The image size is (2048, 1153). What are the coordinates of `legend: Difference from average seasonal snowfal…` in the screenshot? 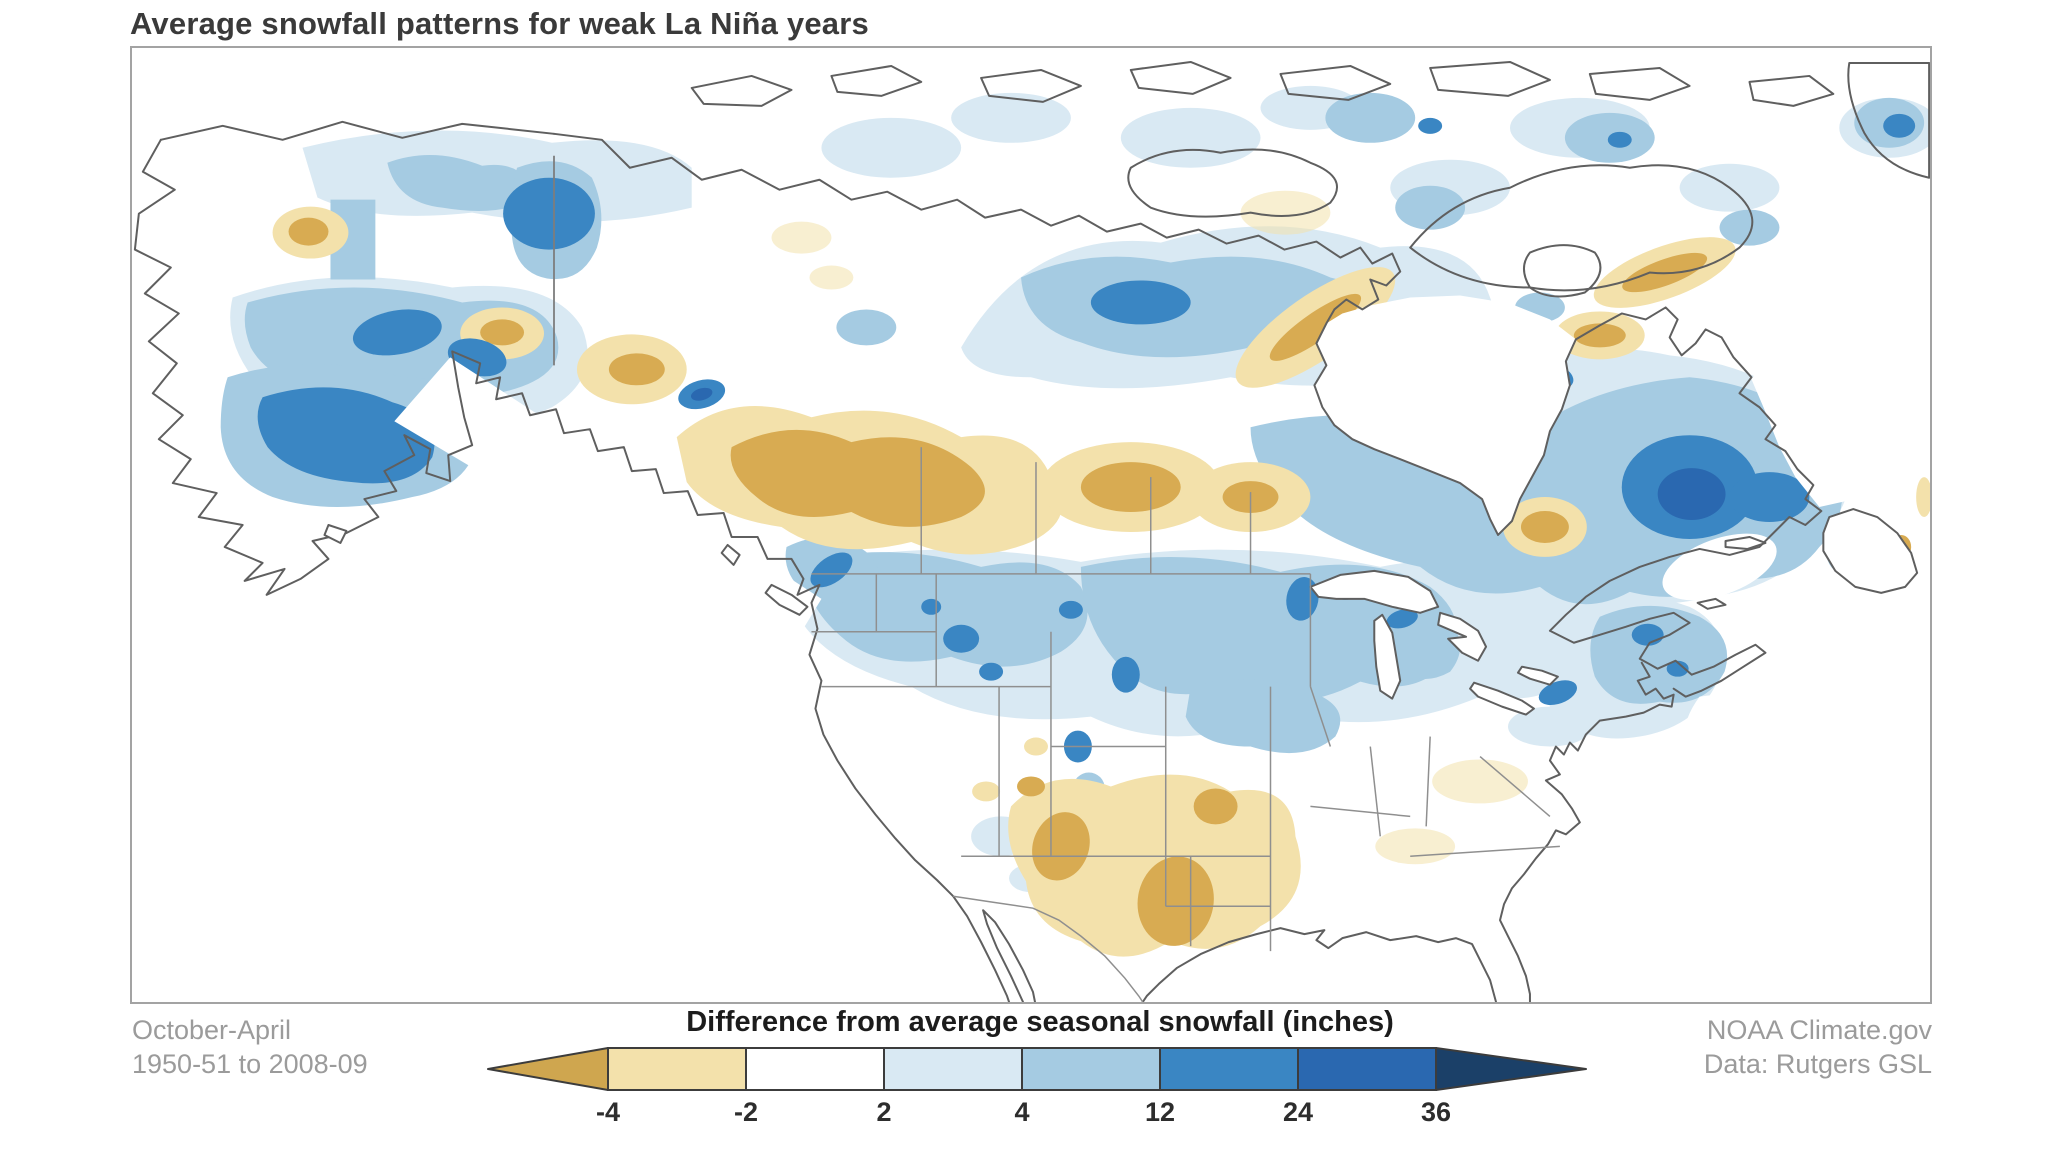 It's located at (1040, 1069).